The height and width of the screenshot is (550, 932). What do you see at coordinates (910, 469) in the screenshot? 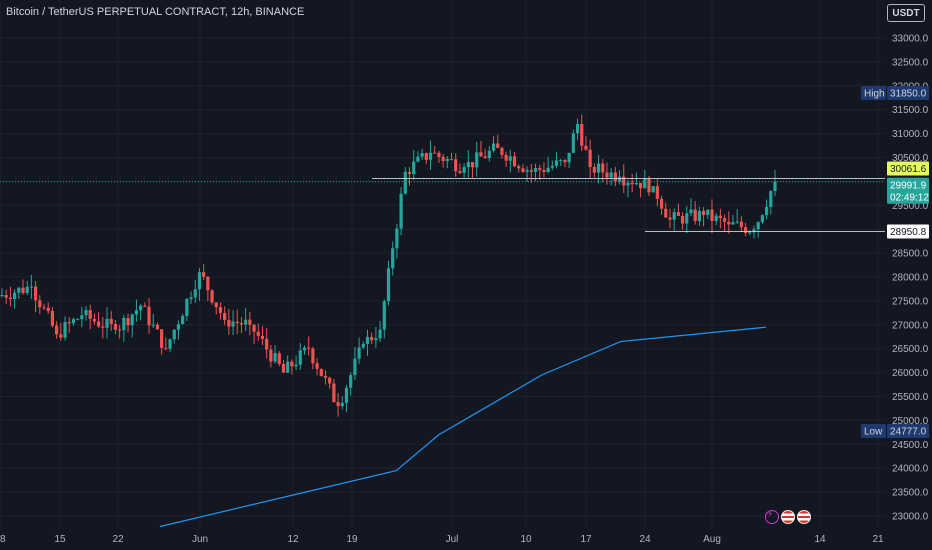
I see `price-tick: 24000.0` at bounding box center [910, 469].